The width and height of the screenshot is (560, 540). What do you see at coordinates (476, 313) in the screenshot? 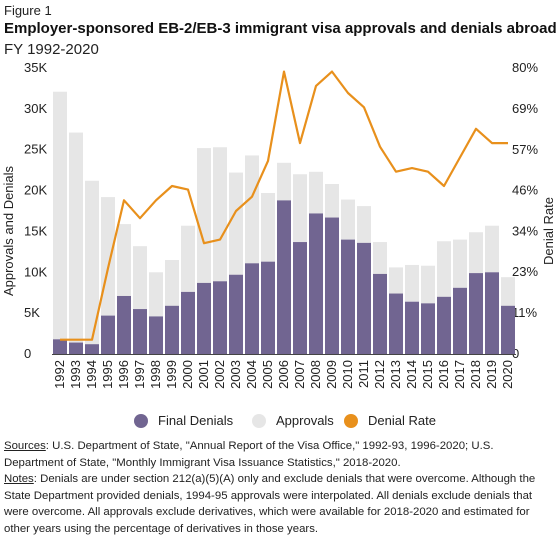
I see `bar-final-denials-2018` at bounding box center [476, 313].